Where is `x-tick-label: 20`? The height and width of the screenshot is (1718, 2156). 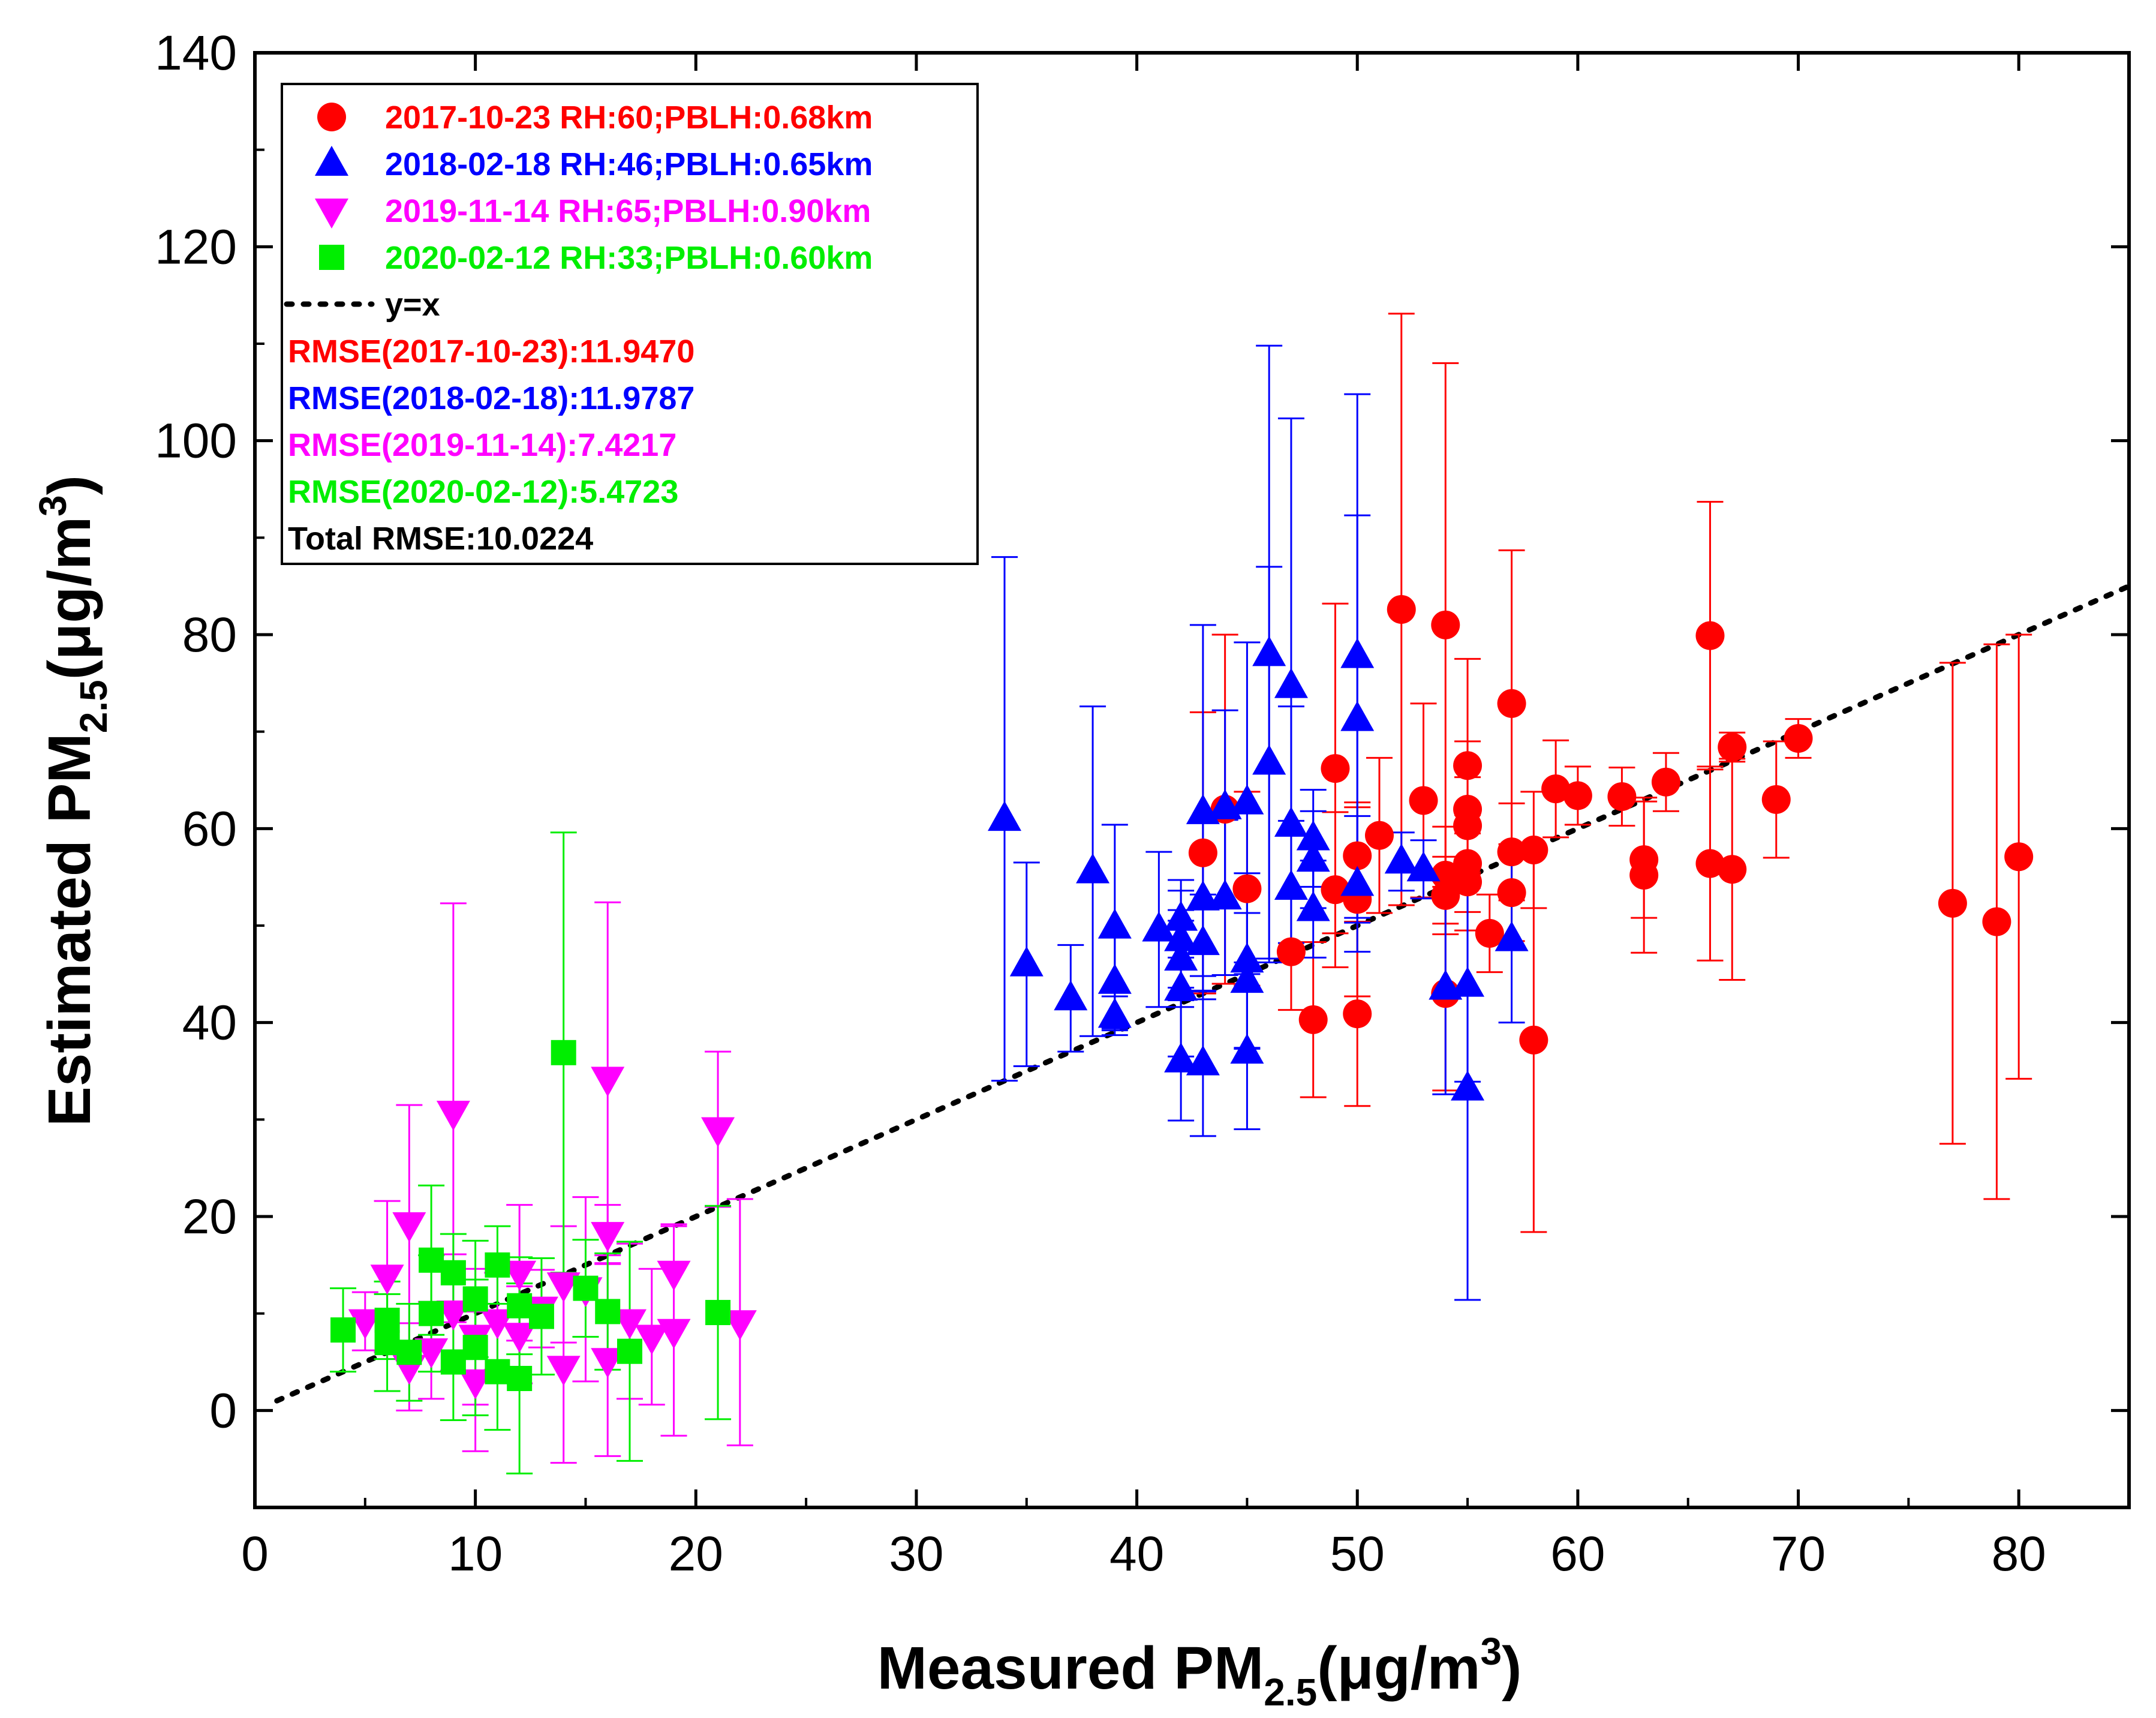 x-tick-label: 20 is located at coordinates (696, 1554).